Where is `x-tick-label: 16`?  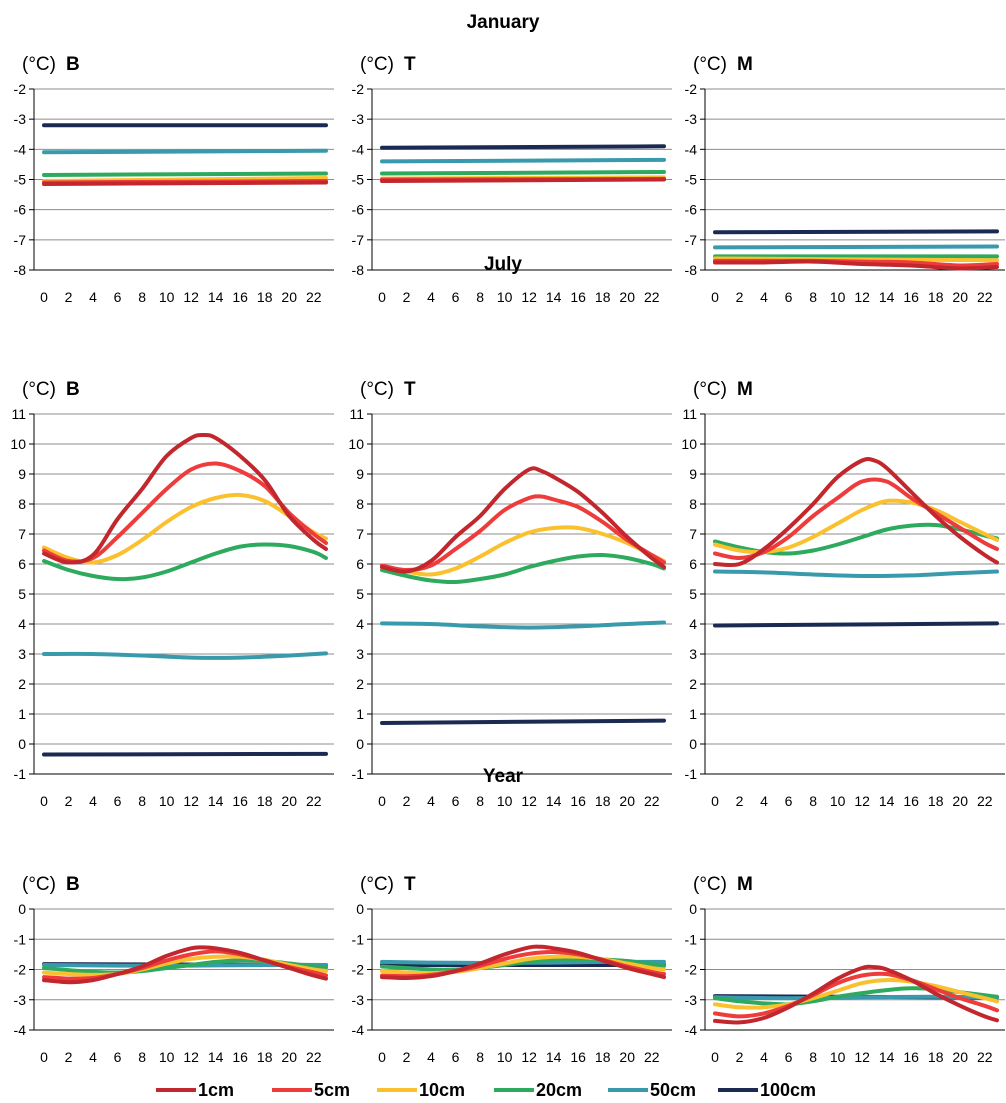 x-tick-label: 16 is located at coordinates (911, 1057).